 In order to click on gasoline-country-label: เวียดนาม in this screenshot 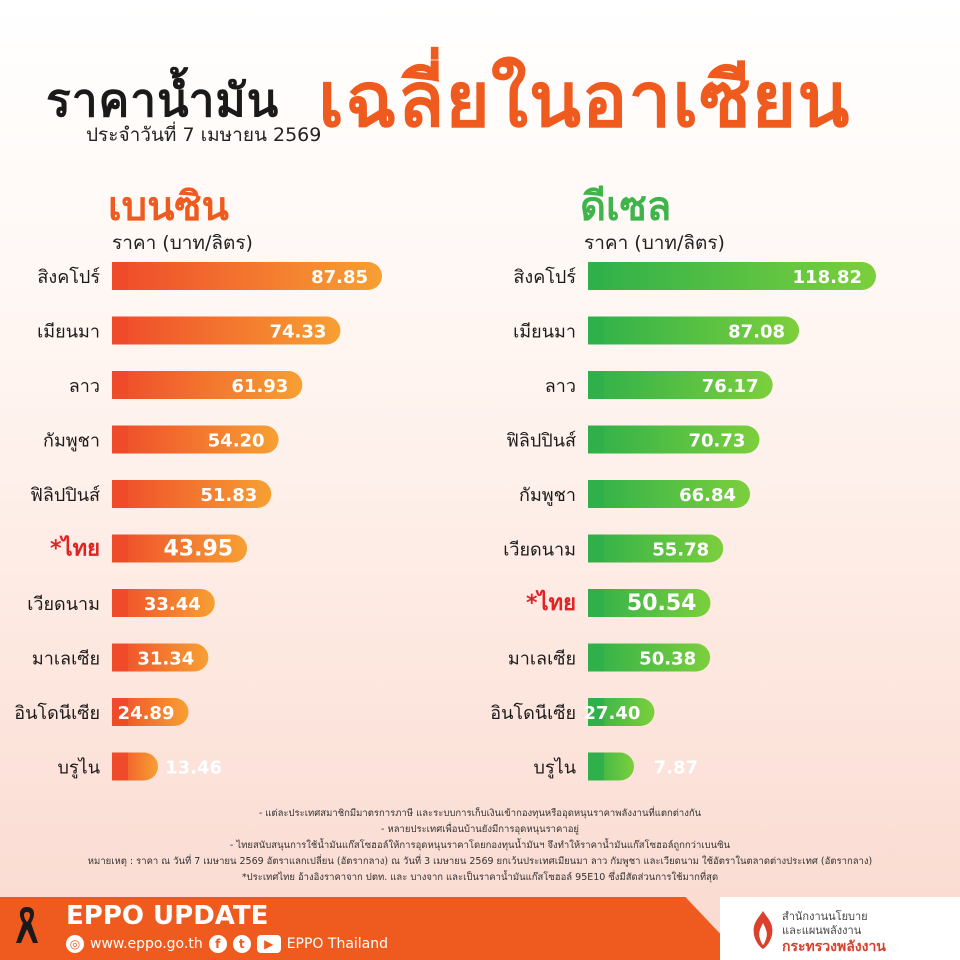, I will do `click(63, 604)`.